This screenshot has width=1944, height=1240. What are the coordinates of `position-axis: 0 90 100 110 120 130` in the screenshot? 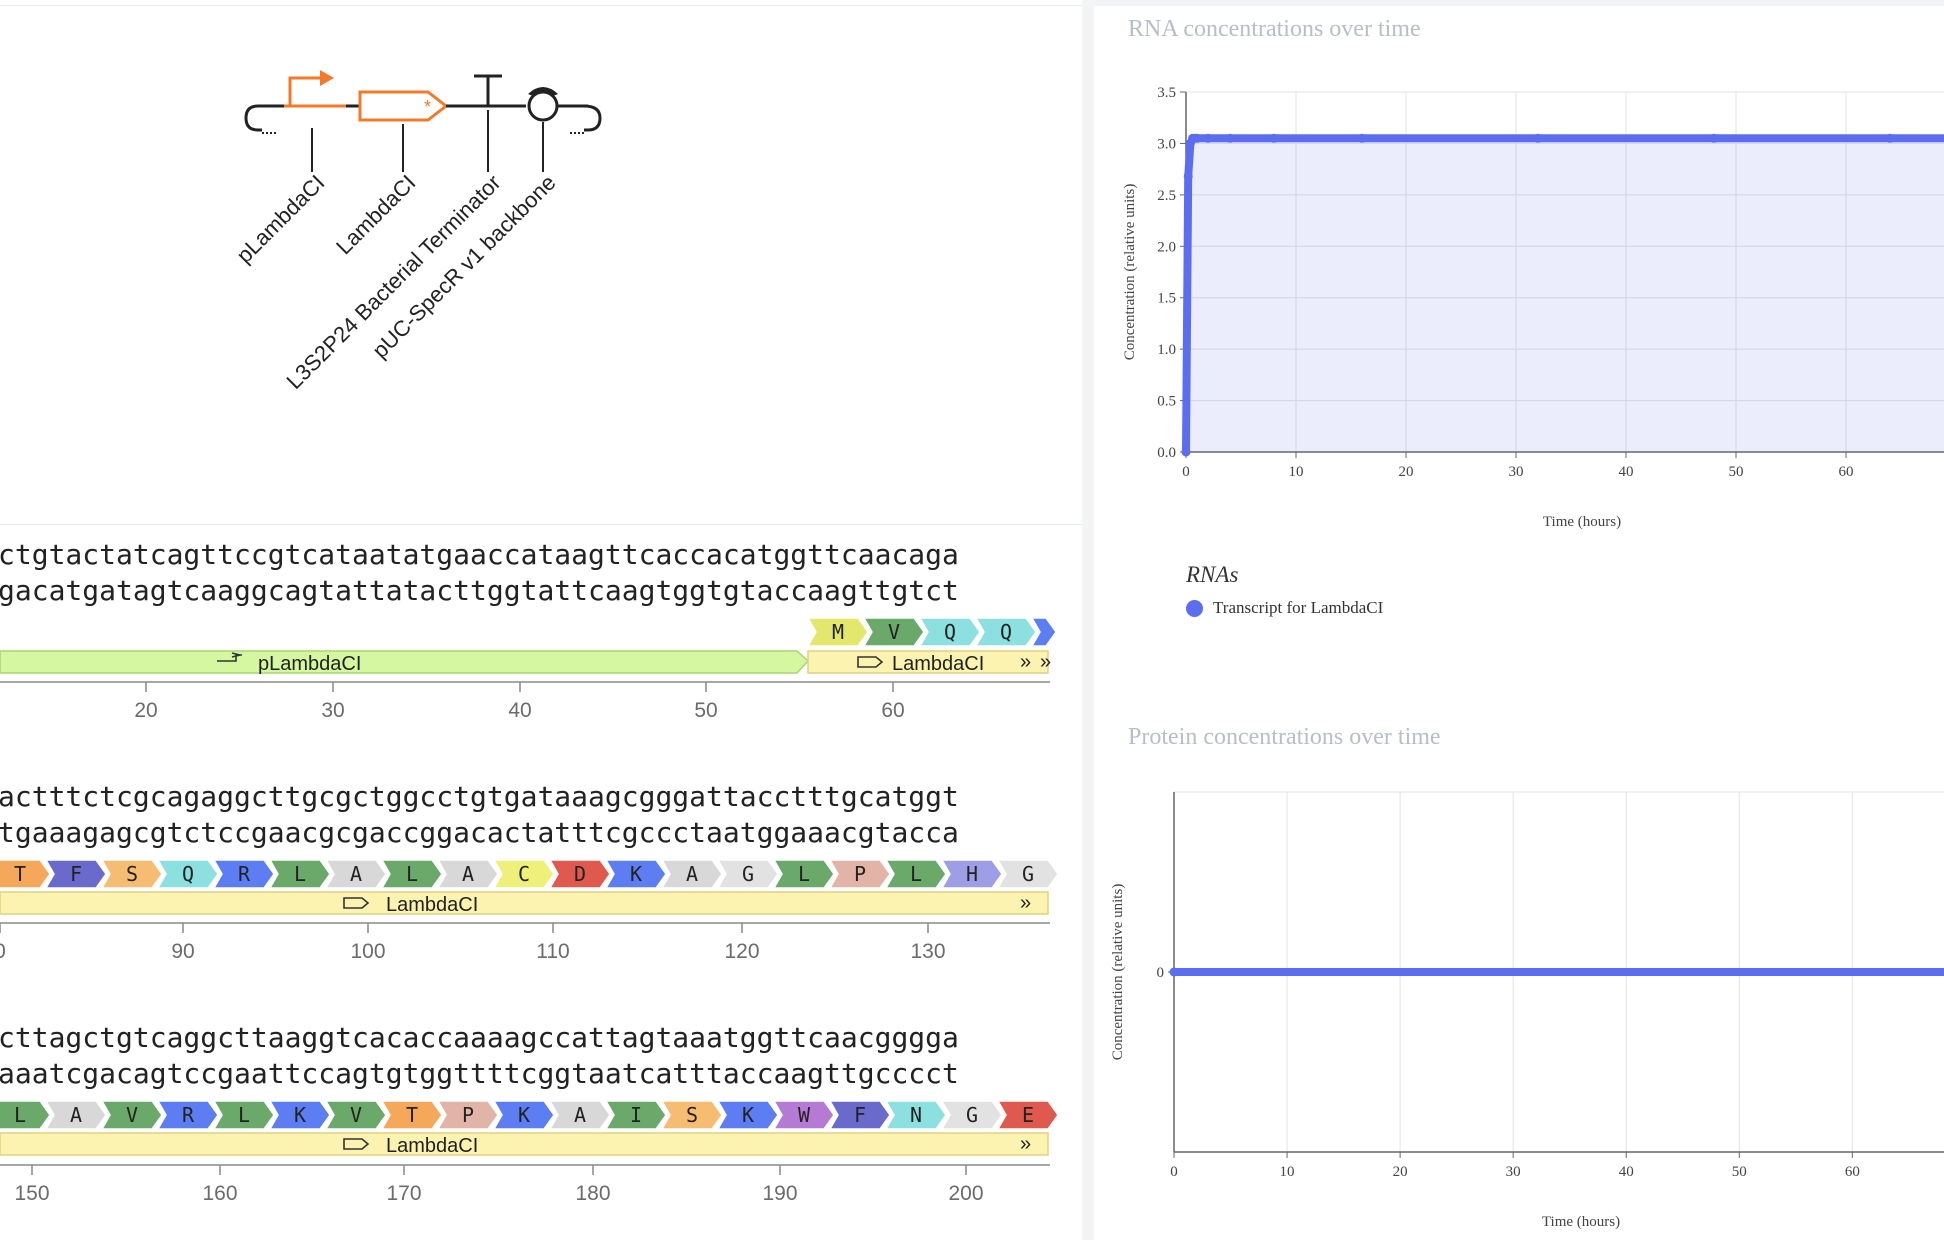 It's located at (525, 942).